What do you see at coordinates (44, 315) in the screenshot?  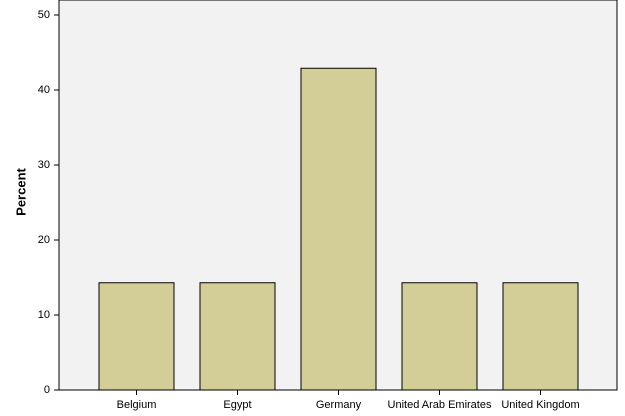 I see `y-tick-label: 10` at bounding box center [44, 315].